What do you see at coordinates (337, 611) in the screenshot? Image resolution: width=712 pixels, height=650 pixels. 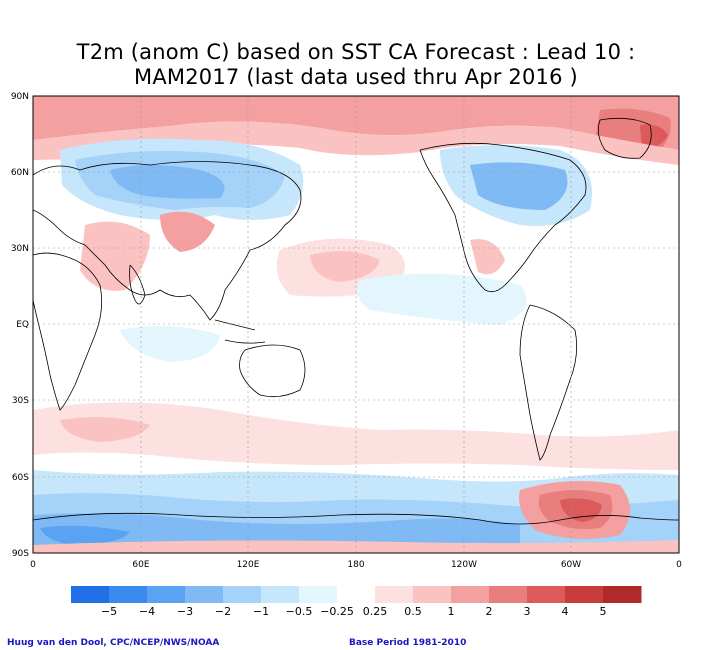 I see `colorbar-label: −0.25` at bounding box center [337, 611].